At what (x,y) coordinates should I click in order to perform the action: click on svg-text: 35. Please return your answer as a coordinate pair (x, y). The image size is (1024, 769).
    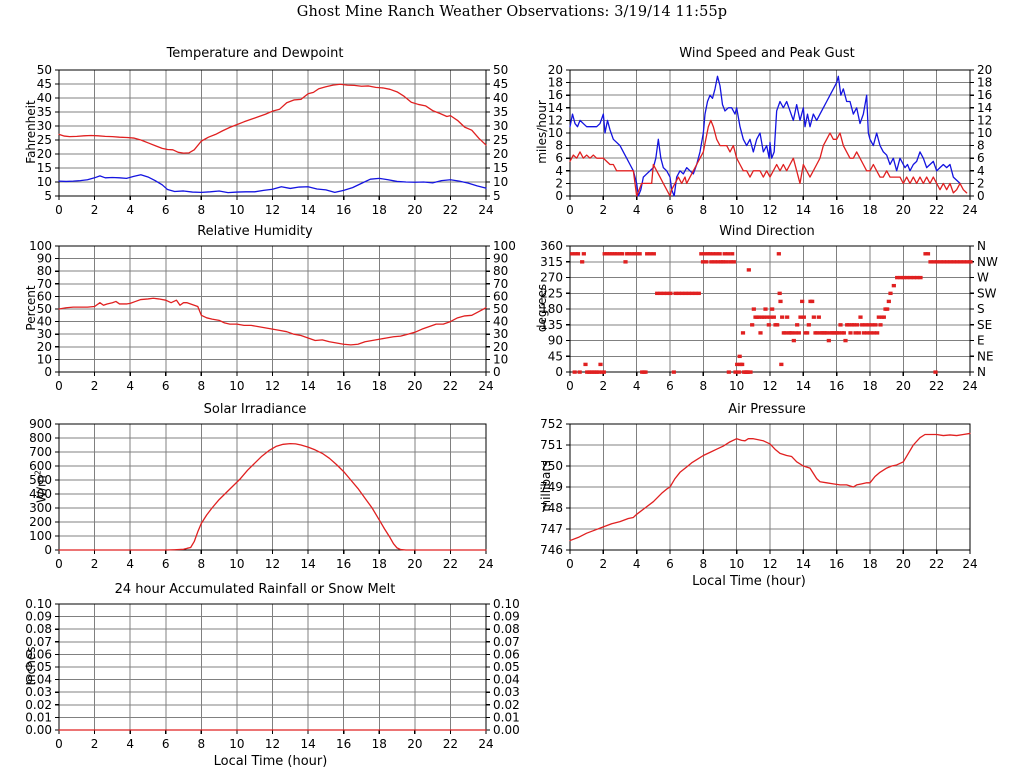
    Looking at the image, I should click on (44, 112).